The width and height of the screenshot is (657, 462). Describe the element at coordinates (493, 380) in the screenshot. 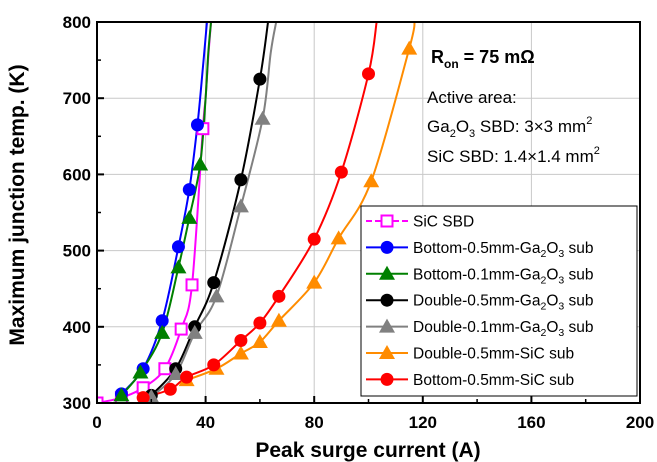

I see `legend-label: Bottom-0.5mm-SiC sub` at that location.